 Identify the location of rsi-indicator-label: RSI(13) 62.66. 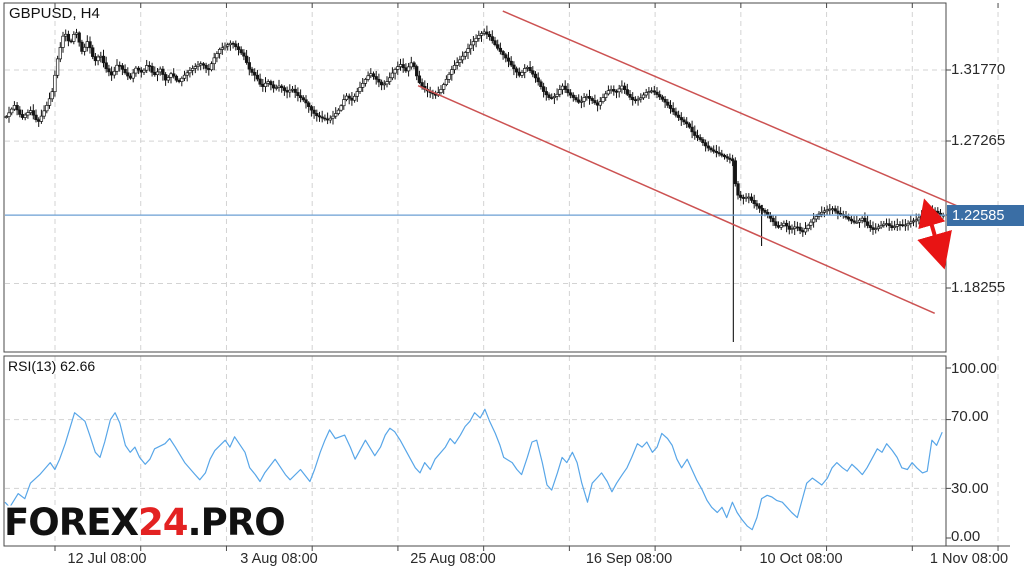
(52, 366).